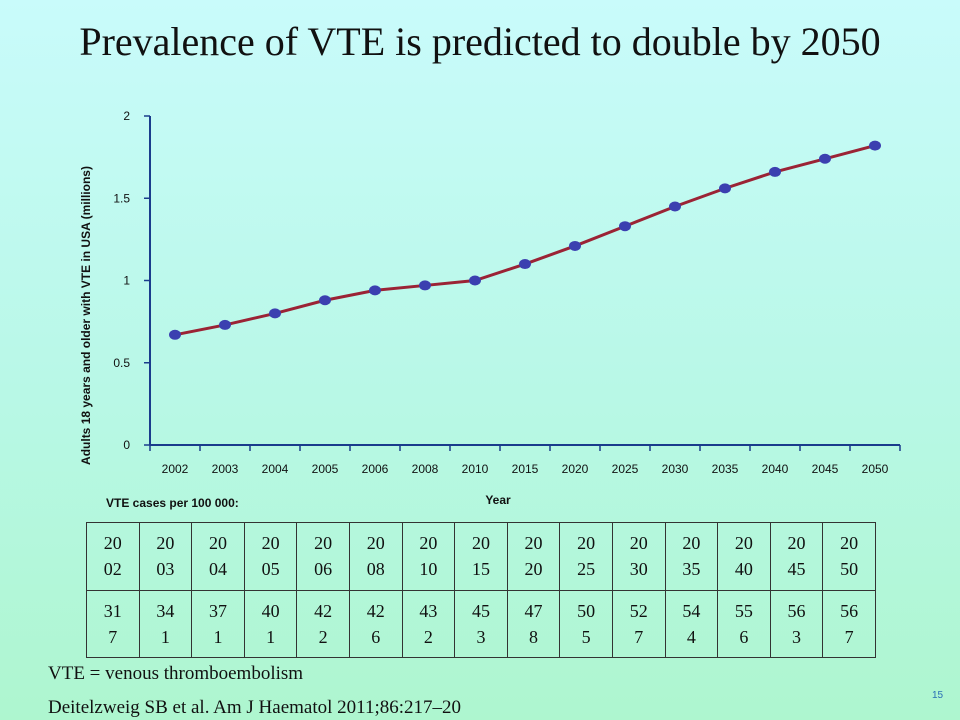 The width and height of the screenshot is (960, 720). I want to click on table-cell-cases: 45 3, so click(481, 623).